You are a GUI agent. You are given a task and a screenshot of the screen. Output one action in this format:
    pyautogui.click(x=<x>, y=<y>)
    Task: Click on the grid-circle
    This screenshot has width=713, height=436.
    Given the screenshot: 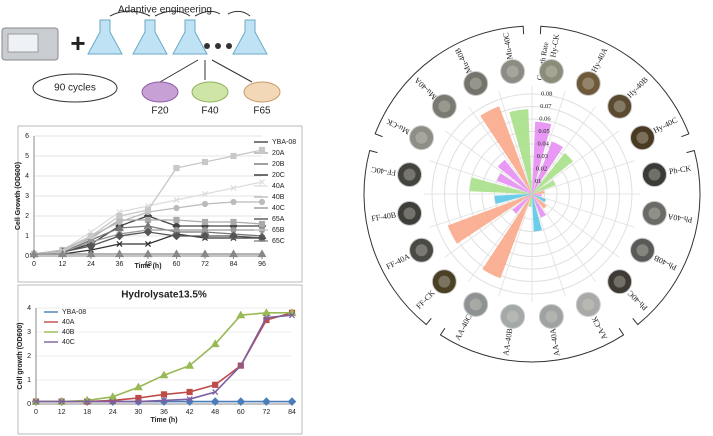 What is the action you would take?
    pyautogui.click(x=532, y=194)
    